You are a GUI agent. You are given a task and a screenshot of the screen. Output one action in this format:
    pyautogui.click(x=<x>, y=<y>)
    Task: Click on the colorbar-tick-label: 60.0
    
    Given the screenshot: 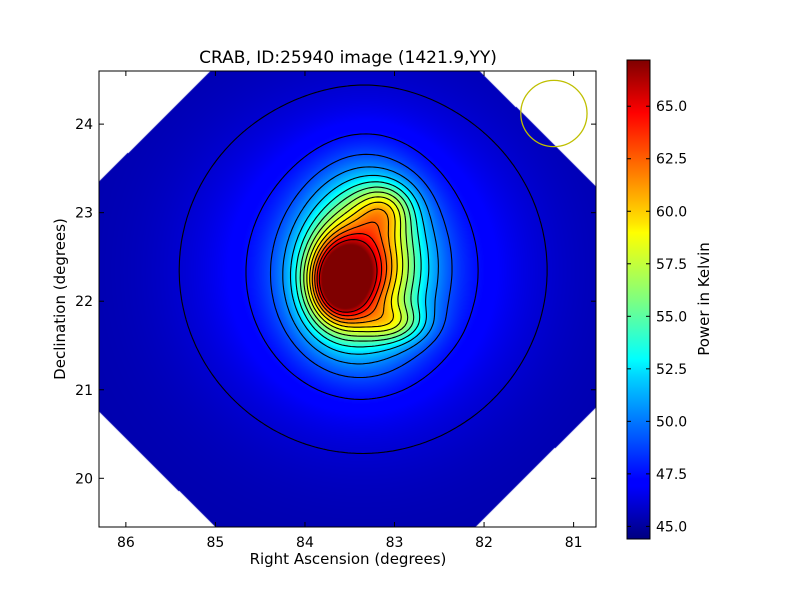 What is the action you would take?
    pyautogui.click(x=671, y=212)
    